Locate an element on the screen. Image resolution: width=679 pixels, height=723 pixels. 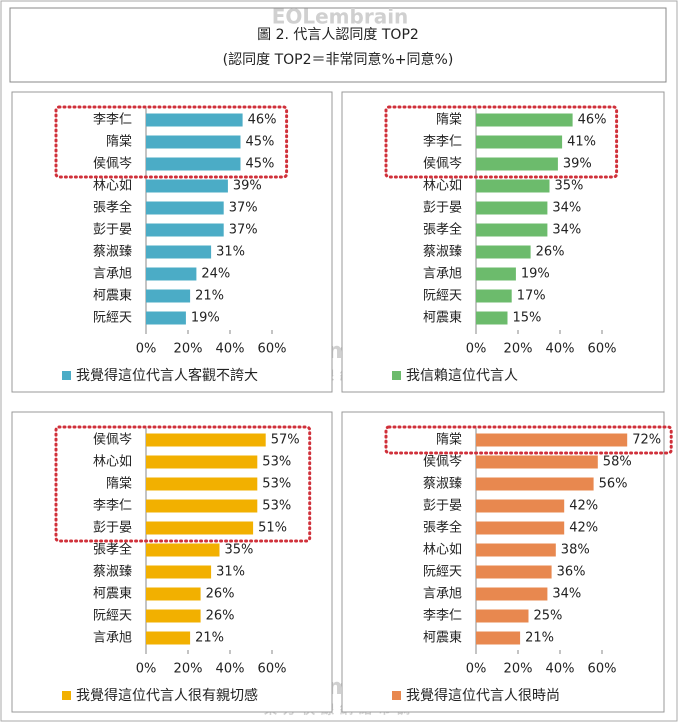
legend-label: 我覺得這位代言人客觀不誇大 is located at coordinates (167, 375).